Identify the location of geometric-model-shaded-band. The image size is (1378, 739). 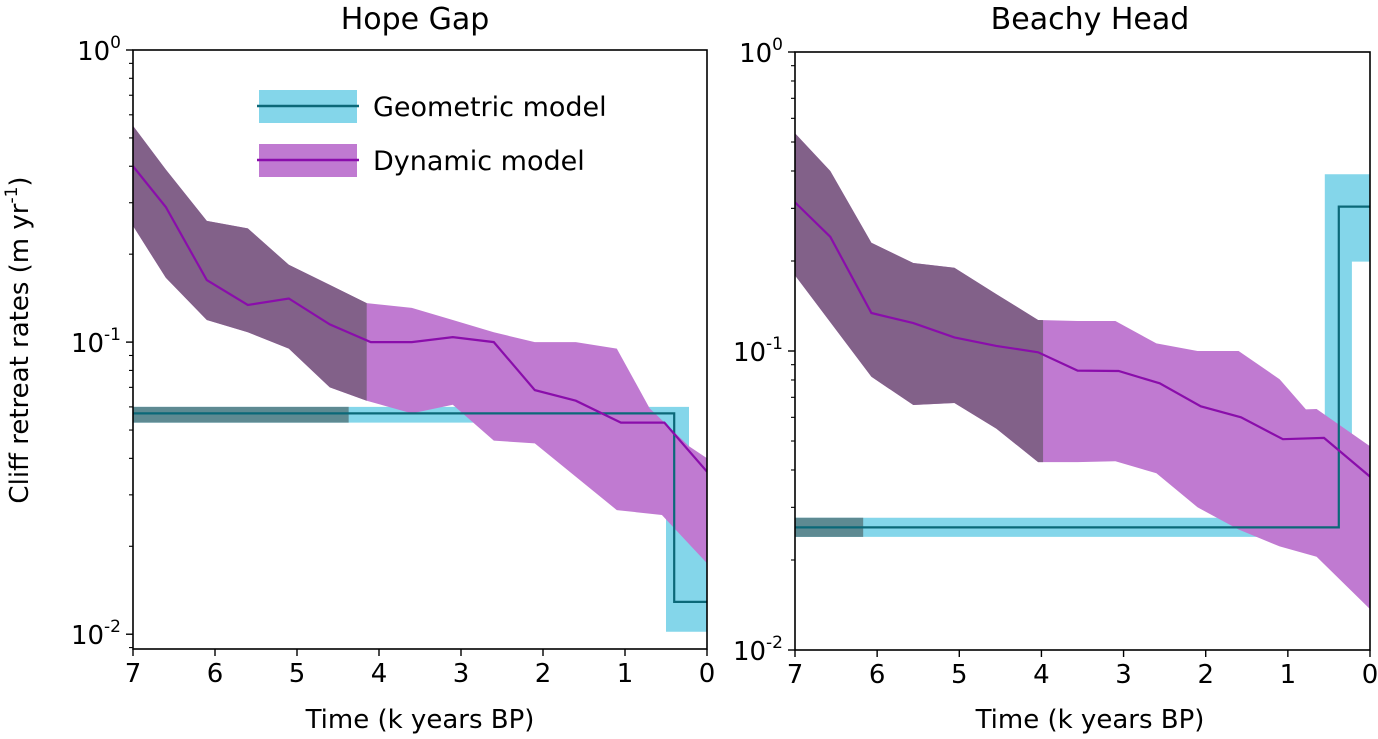
(241, 414).